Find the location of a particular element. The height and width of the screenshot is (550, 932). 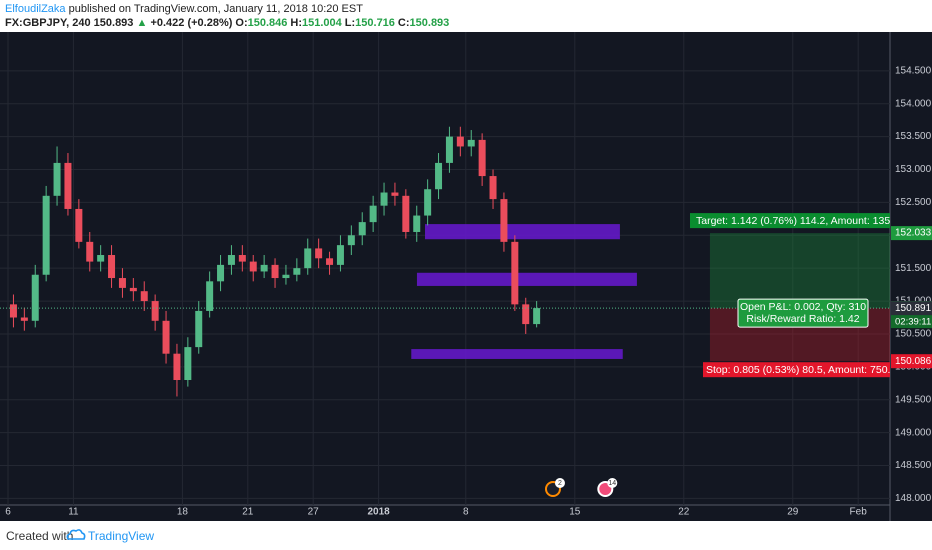

event-count: 14 is located at coordinates (612, 483).